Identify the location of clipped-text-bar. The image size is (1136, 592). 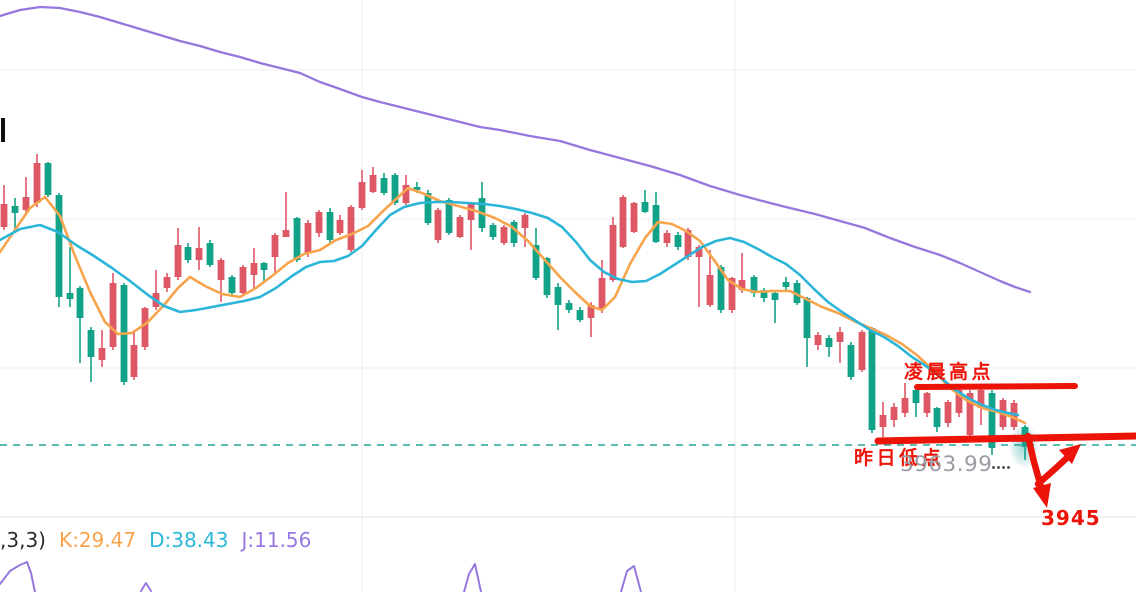
(3, 130).